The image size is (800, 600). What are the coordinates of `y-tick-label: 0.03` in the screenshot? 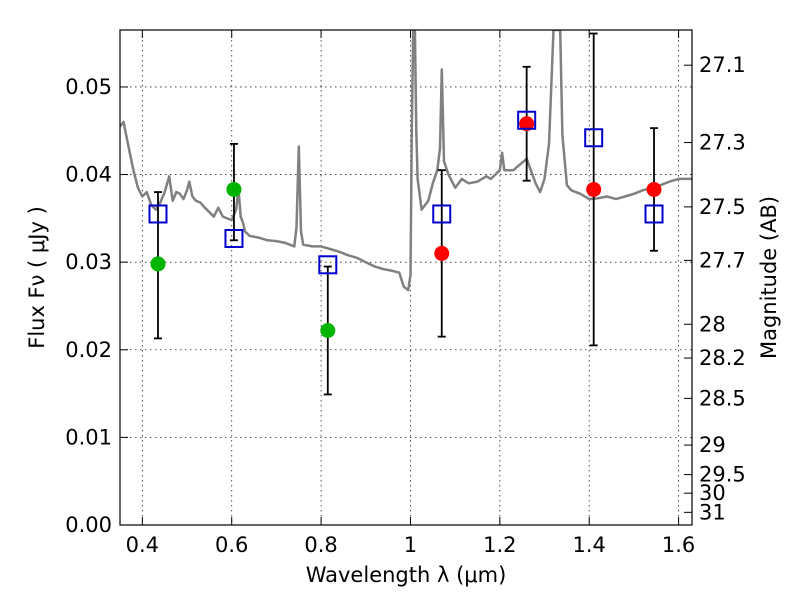 It's located at (88, 262).